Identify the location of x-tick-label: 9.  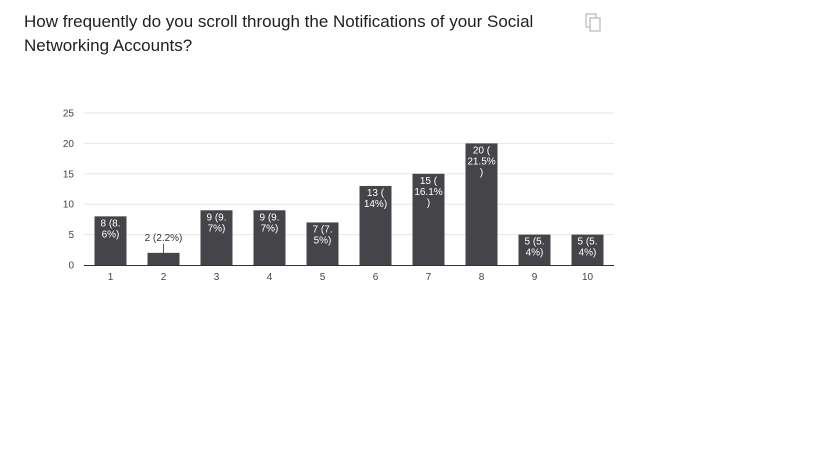
(535, 277).